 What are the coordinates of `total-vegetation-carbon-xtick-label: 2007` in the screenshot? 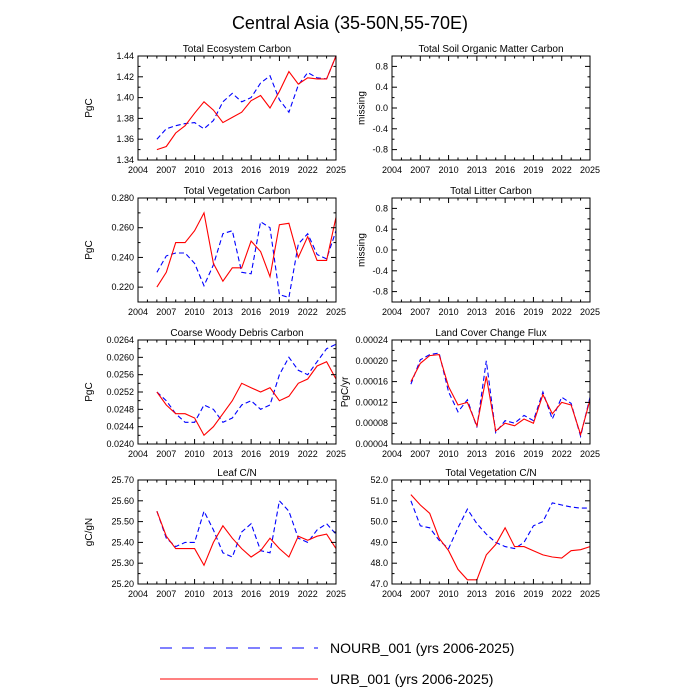 It's located at (166, 312).